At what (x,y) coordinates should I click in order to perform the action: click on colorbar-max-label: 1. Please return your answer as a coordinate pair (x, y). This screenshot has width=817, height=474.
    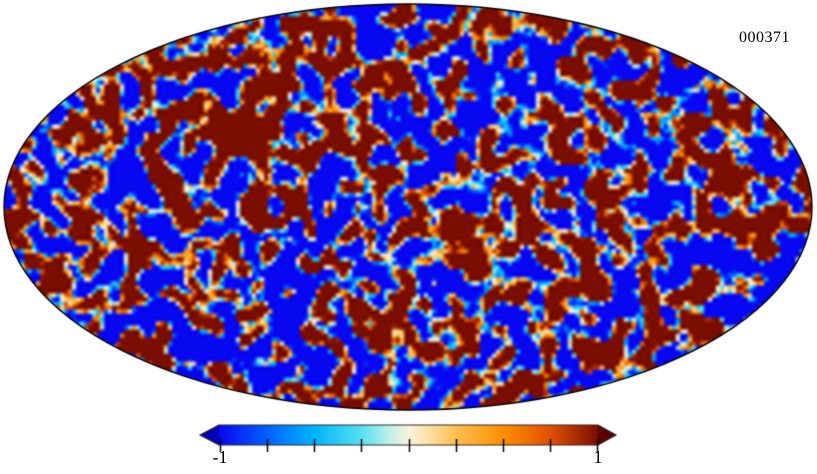
    Looking at the image, I should click on (598, 457).